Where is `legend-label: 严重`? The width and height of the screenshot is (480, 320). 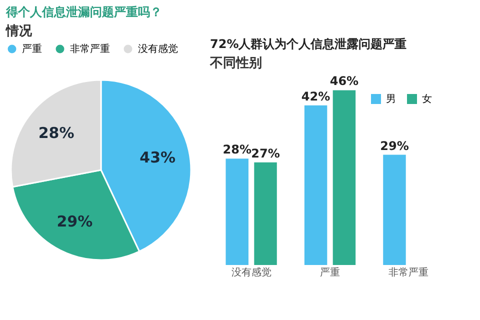 legend-label: 严重 is located at coordinates (32, 49).